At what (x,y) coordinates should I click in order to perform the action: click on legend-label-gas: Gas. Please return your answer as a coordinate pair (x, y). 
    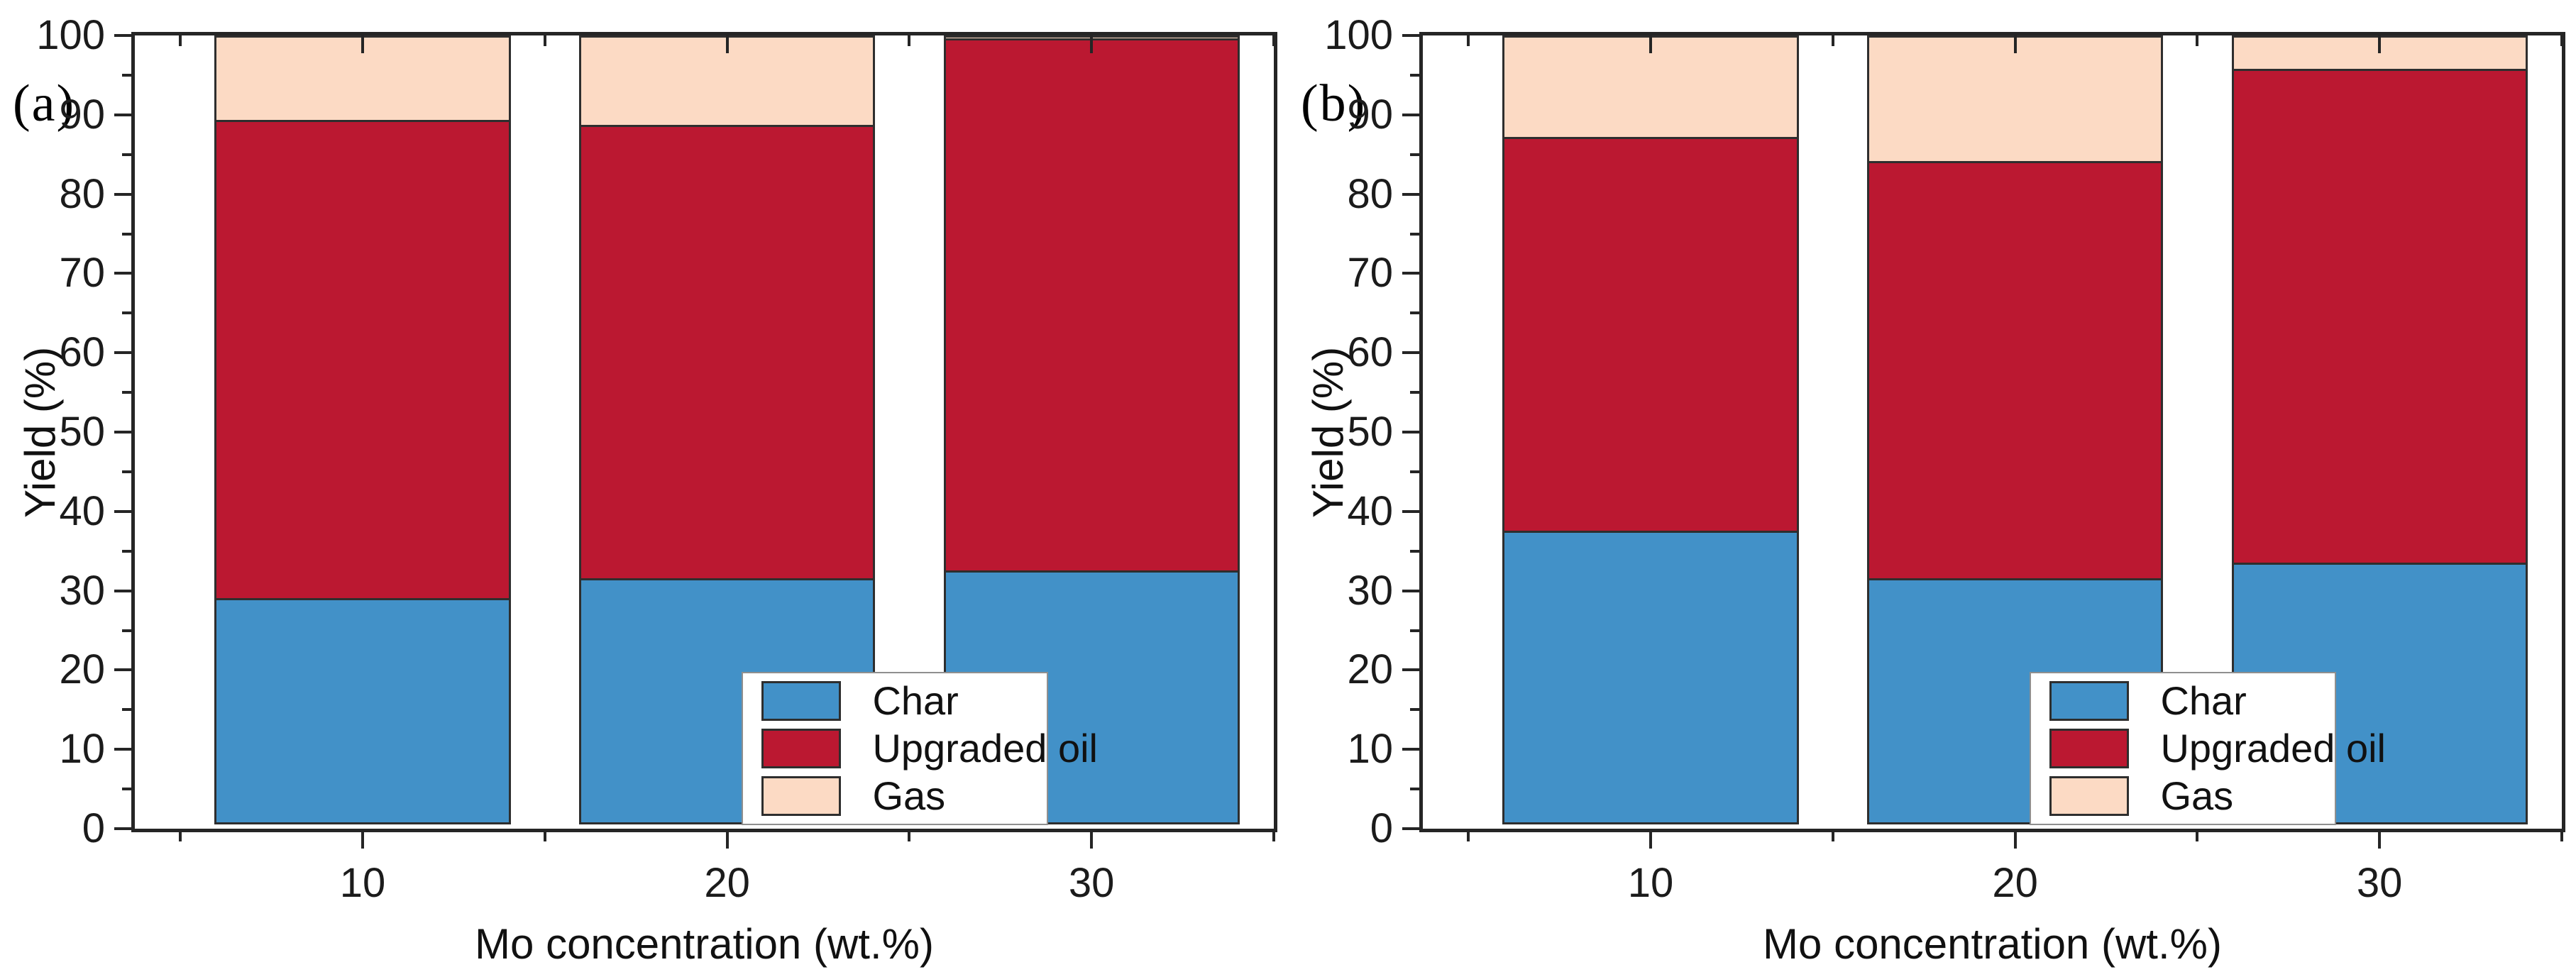
    Looking at the image, I should click on (909, 796).